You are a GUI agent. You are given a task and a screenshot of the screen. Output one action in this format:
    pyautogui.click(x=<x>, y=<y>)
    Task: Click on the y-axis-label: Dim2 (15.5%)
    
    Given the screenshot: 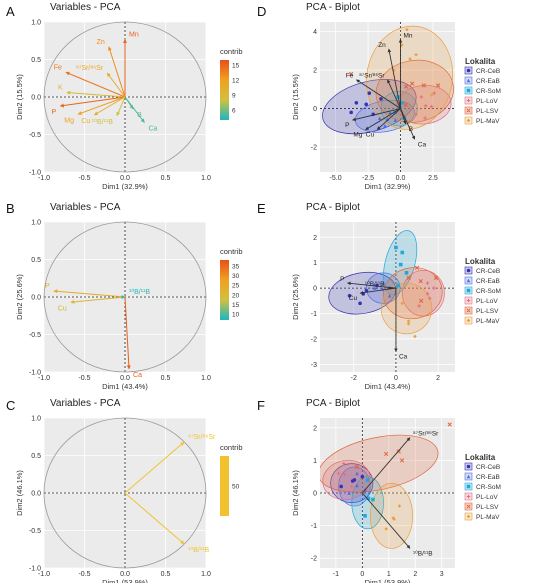 What is the action you would take?
    pyautogui.click(x=19, y=97)
    